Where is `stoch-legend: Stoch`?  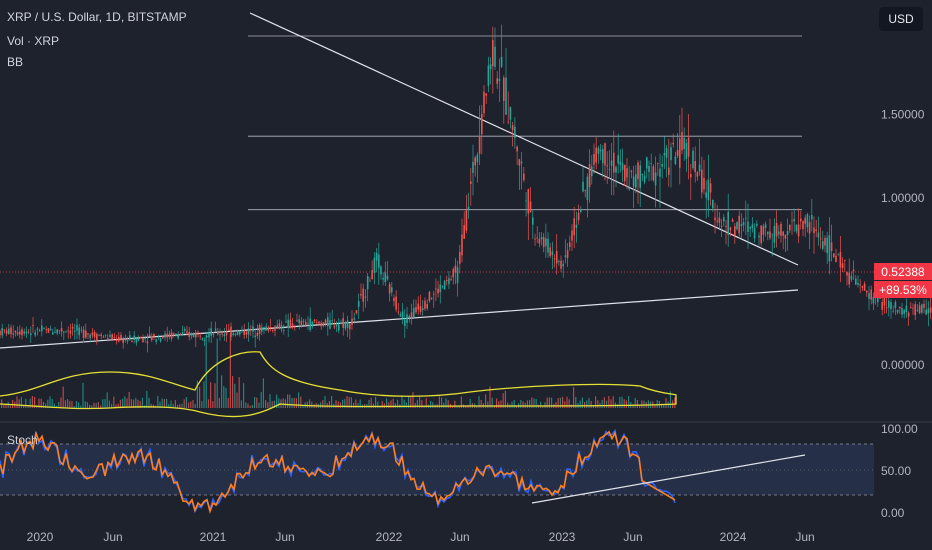 stoch-legend: Stoch is located at coordinates (22, 440).